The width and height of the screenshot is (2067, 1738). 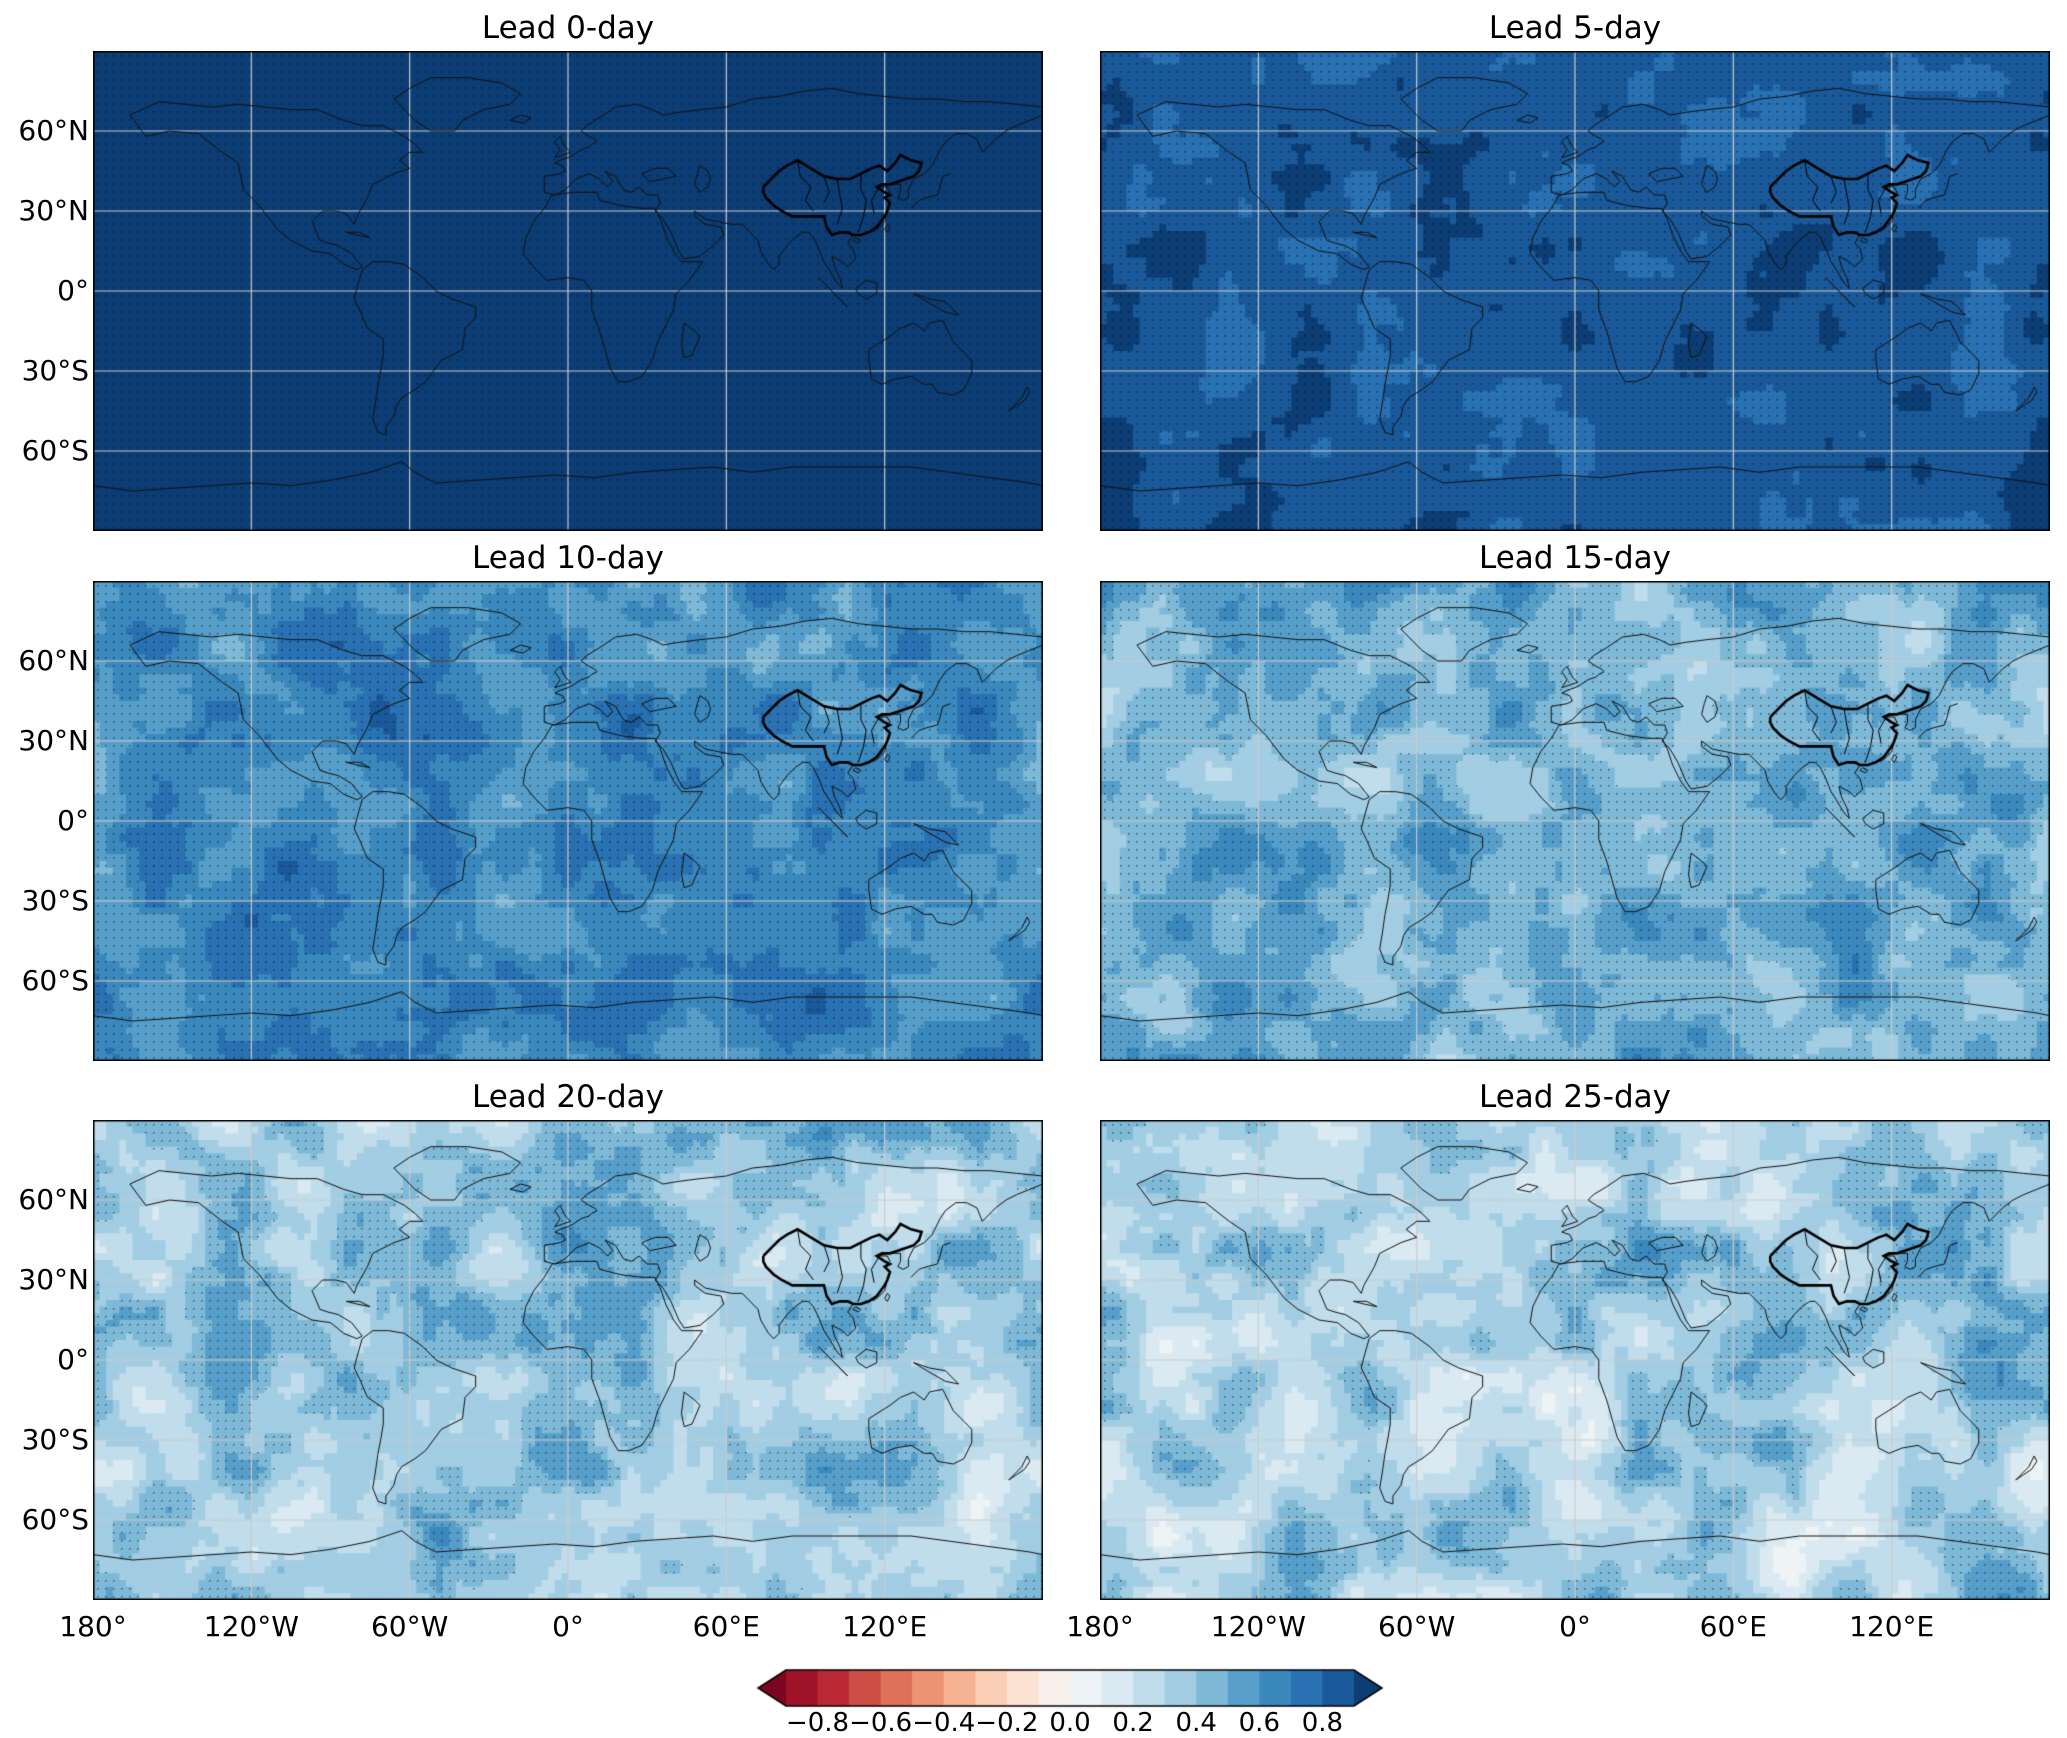 I want to click on map-panel-lead-15-day: Lead 15-day, so click(x=1575, y=798).